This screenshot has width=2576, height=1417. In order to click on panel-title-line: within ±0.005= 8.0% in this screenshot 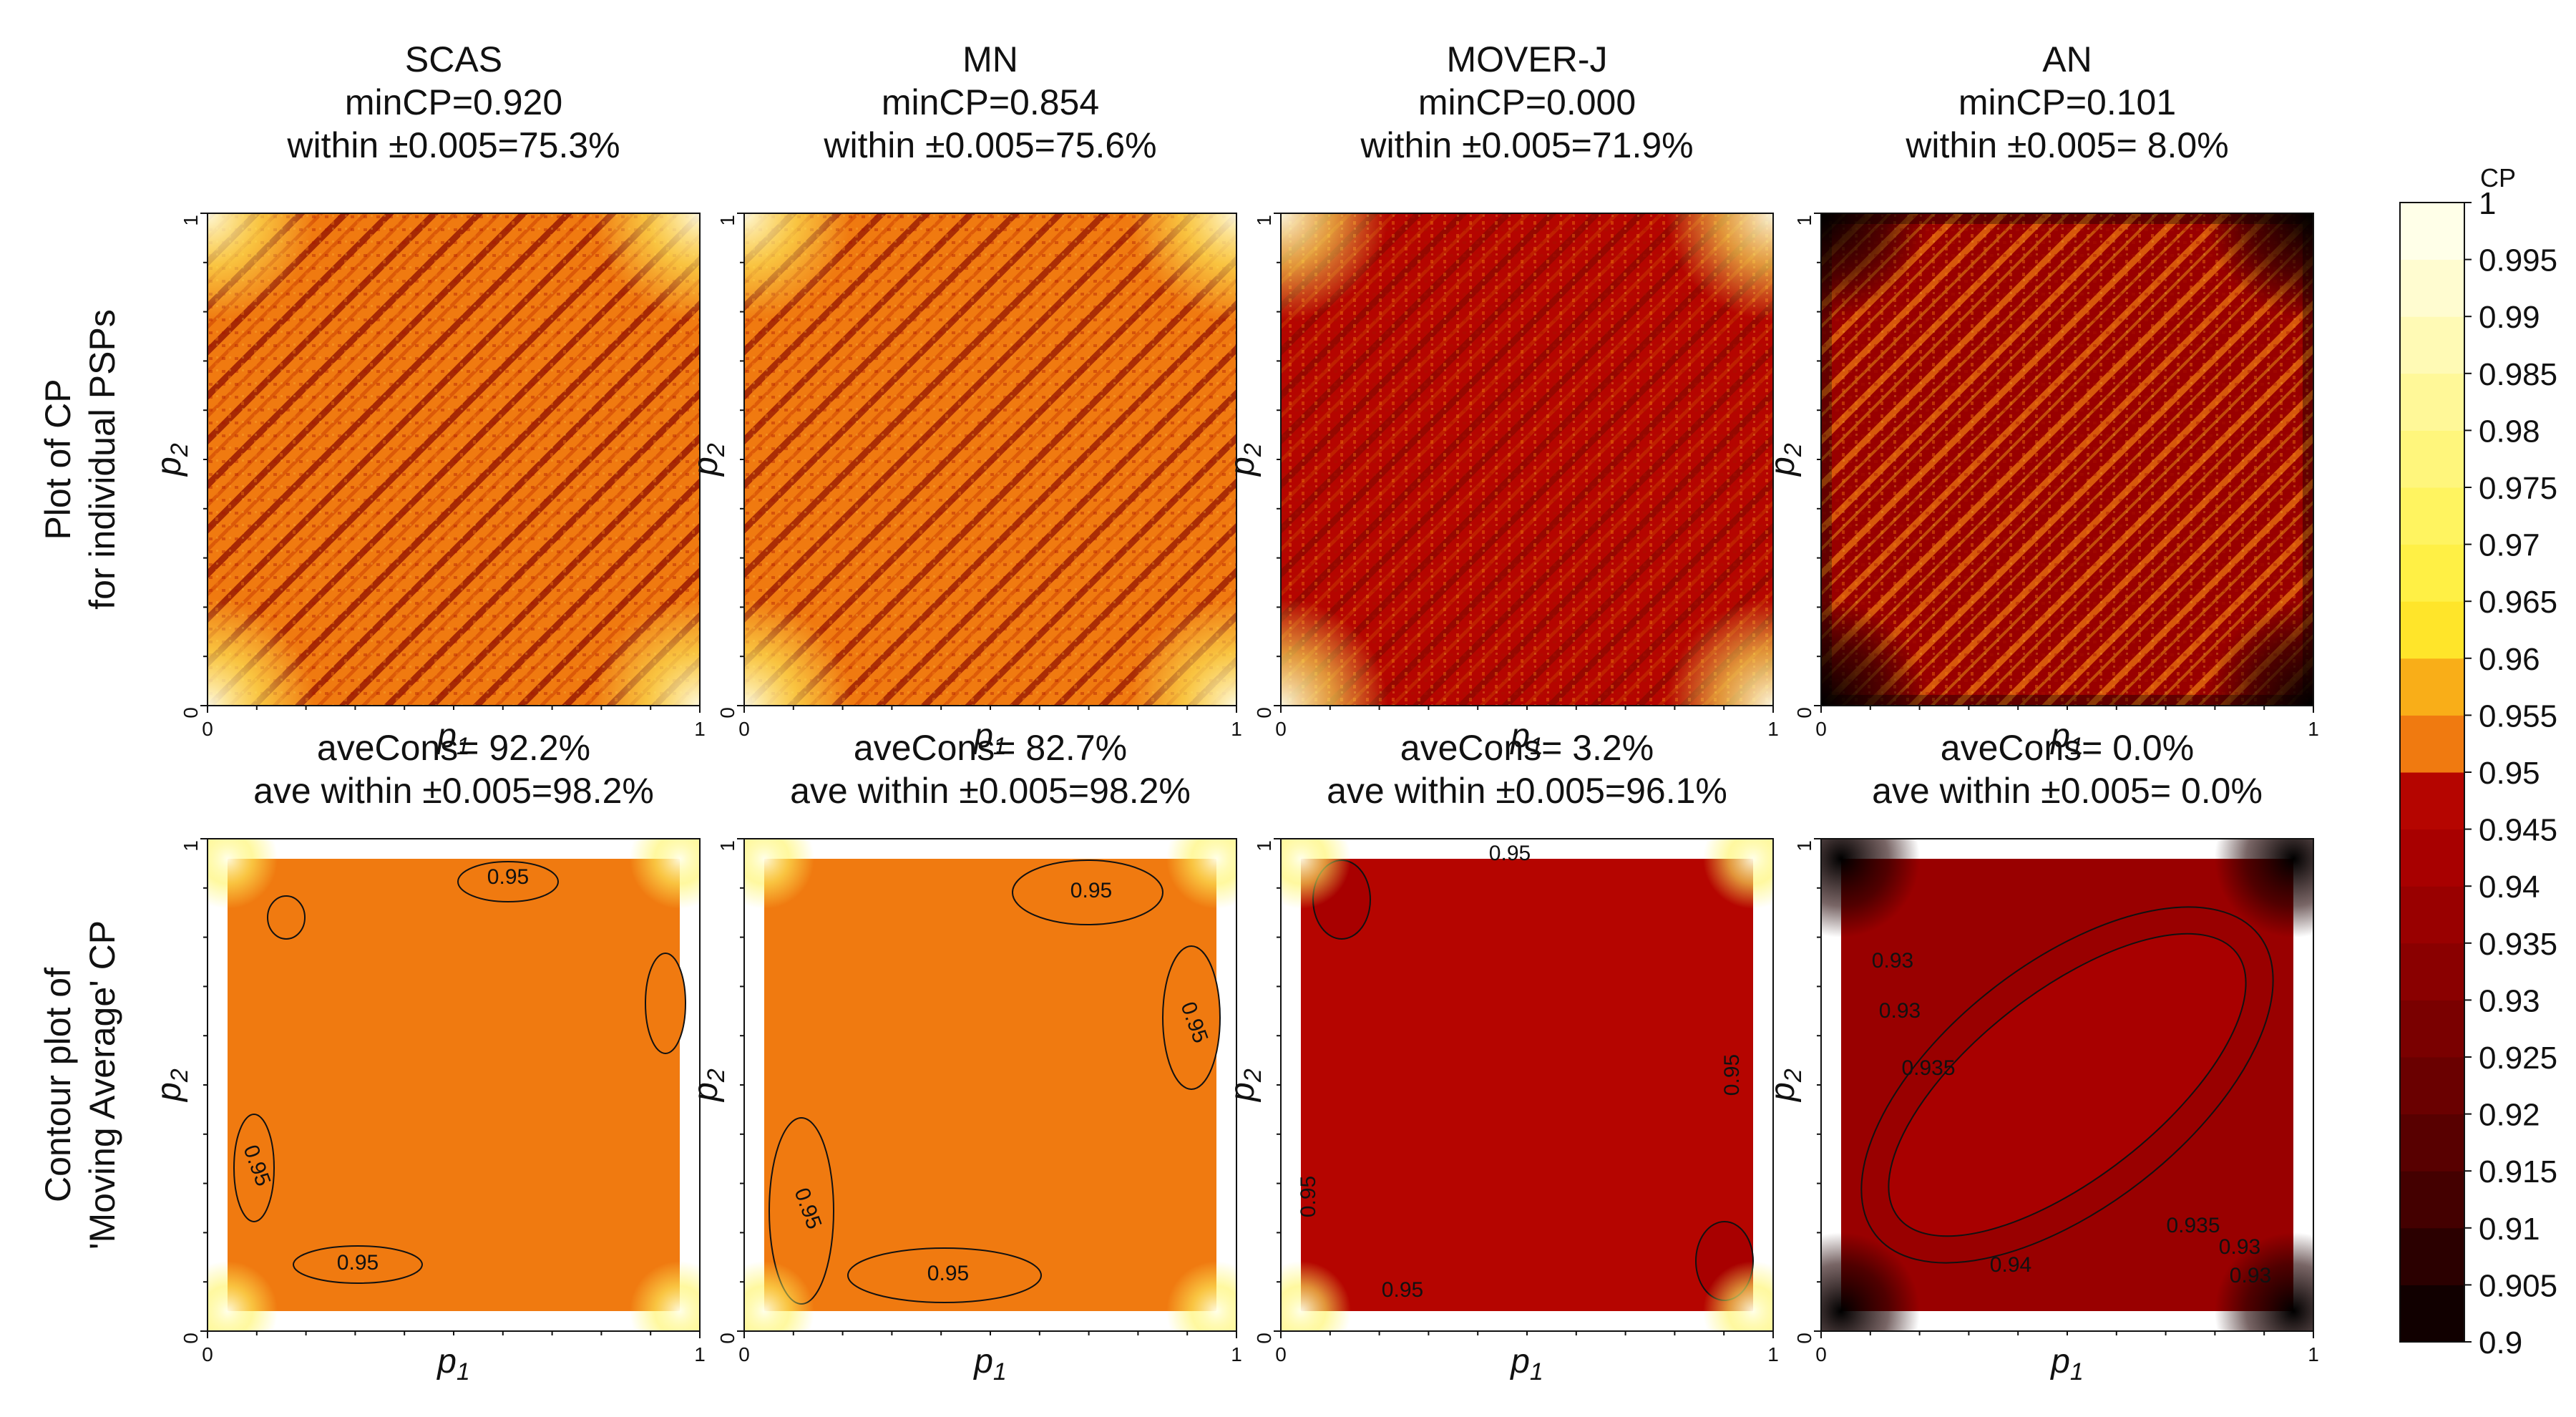, I will do `click(2066, 145)`.